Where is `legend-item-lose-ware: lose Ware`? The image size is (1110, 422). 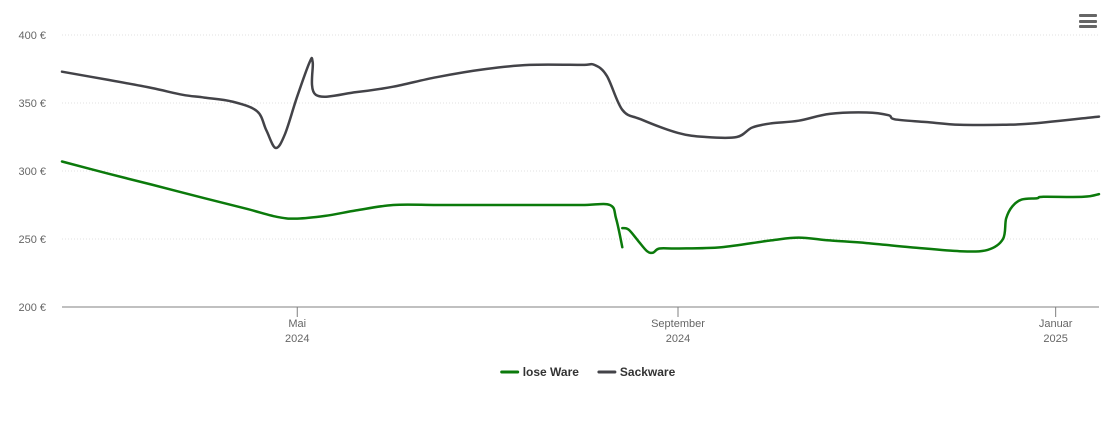
legend-item-lose-ware: lose Ware is located at coordinates (540, 372).